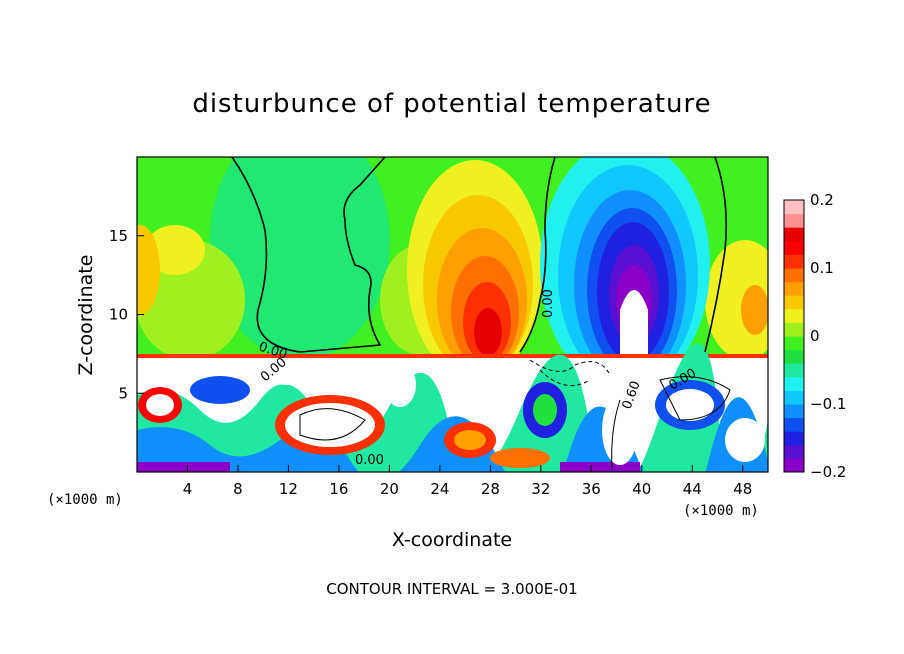  Describe the element at coordinates (822, 200) in the screenshot. I see `colorbar-tick-label: 0.2` at that location.